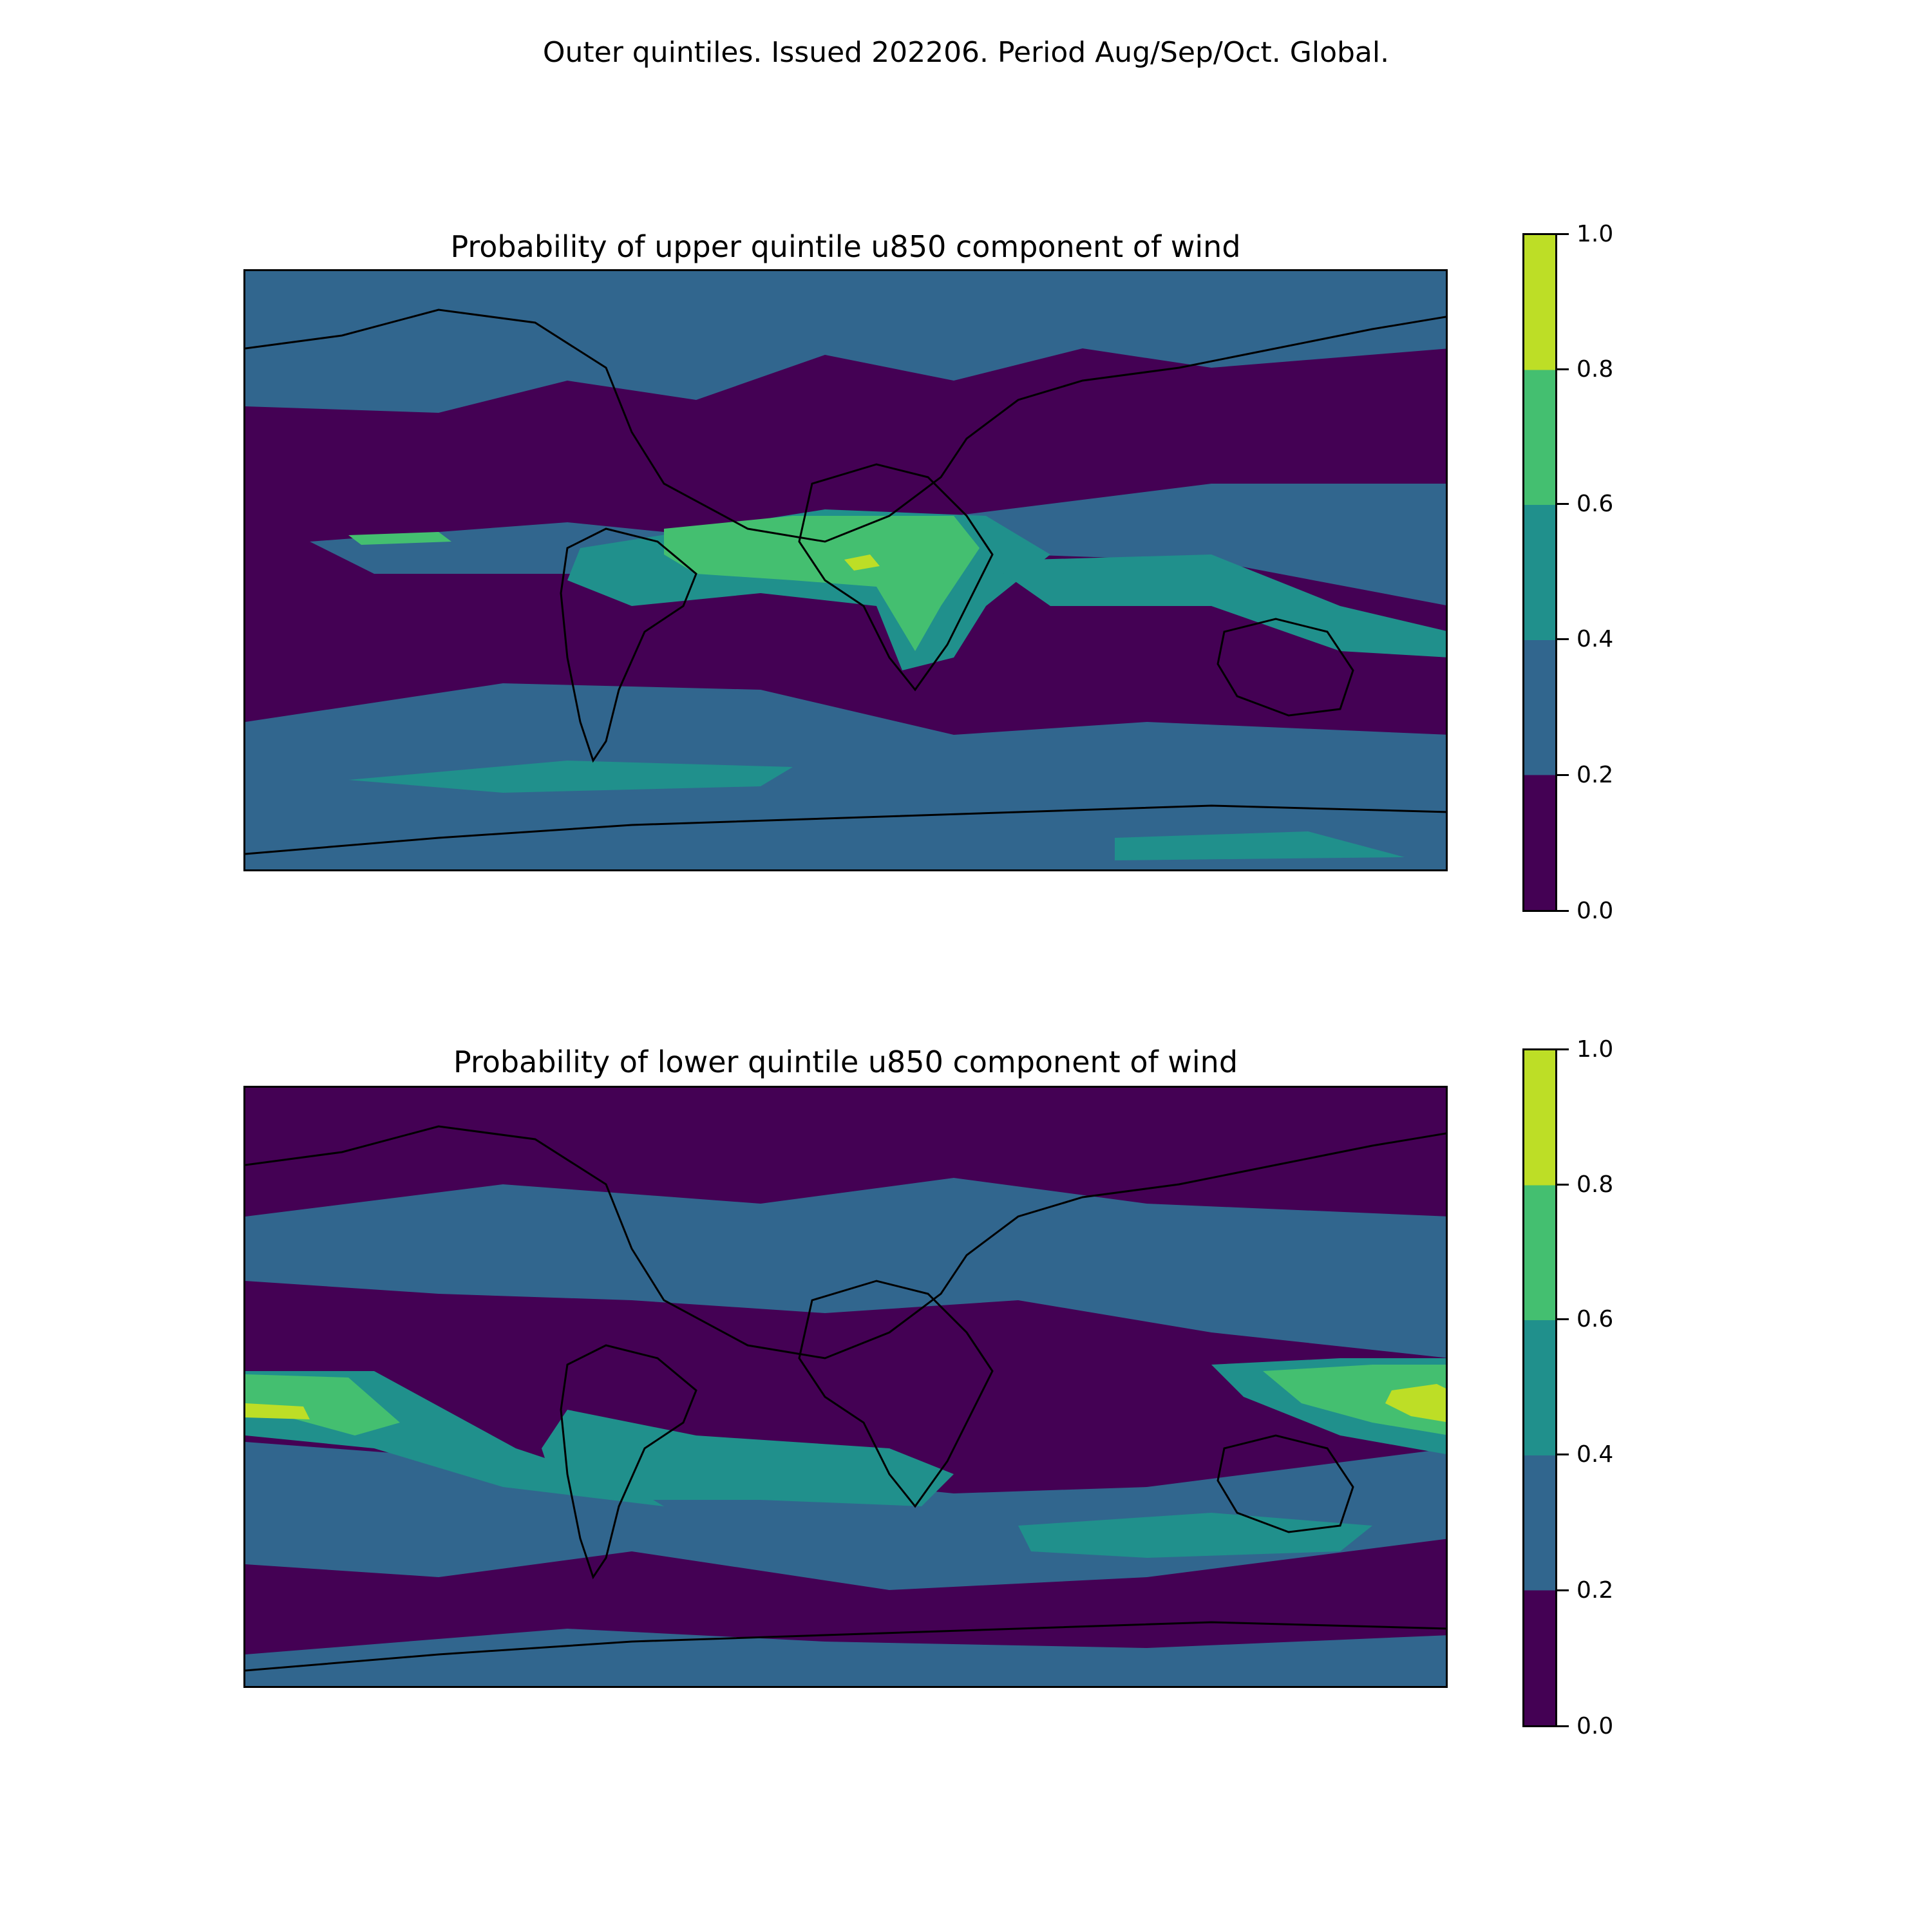  I want to click on region-south-america-atlantic, so click(748, 1458).